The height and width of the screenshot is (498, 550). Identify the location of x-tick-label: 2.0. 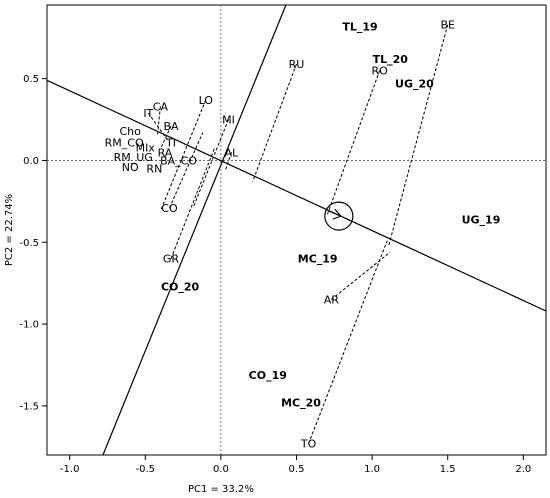
(523, 469).